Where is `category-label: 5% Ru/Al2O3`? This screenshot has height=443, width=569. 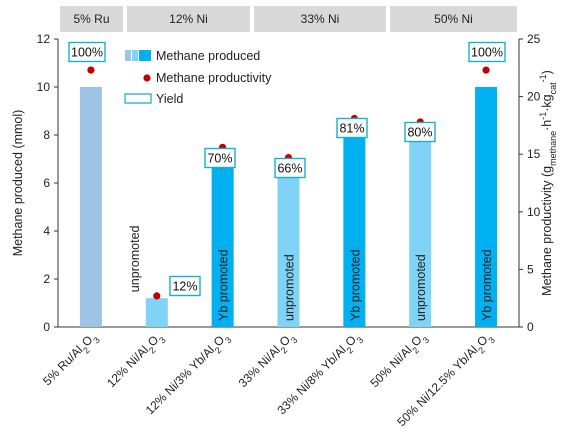
category-label: 5% Ru/Al2O3 is located at coordinates (71, 360).